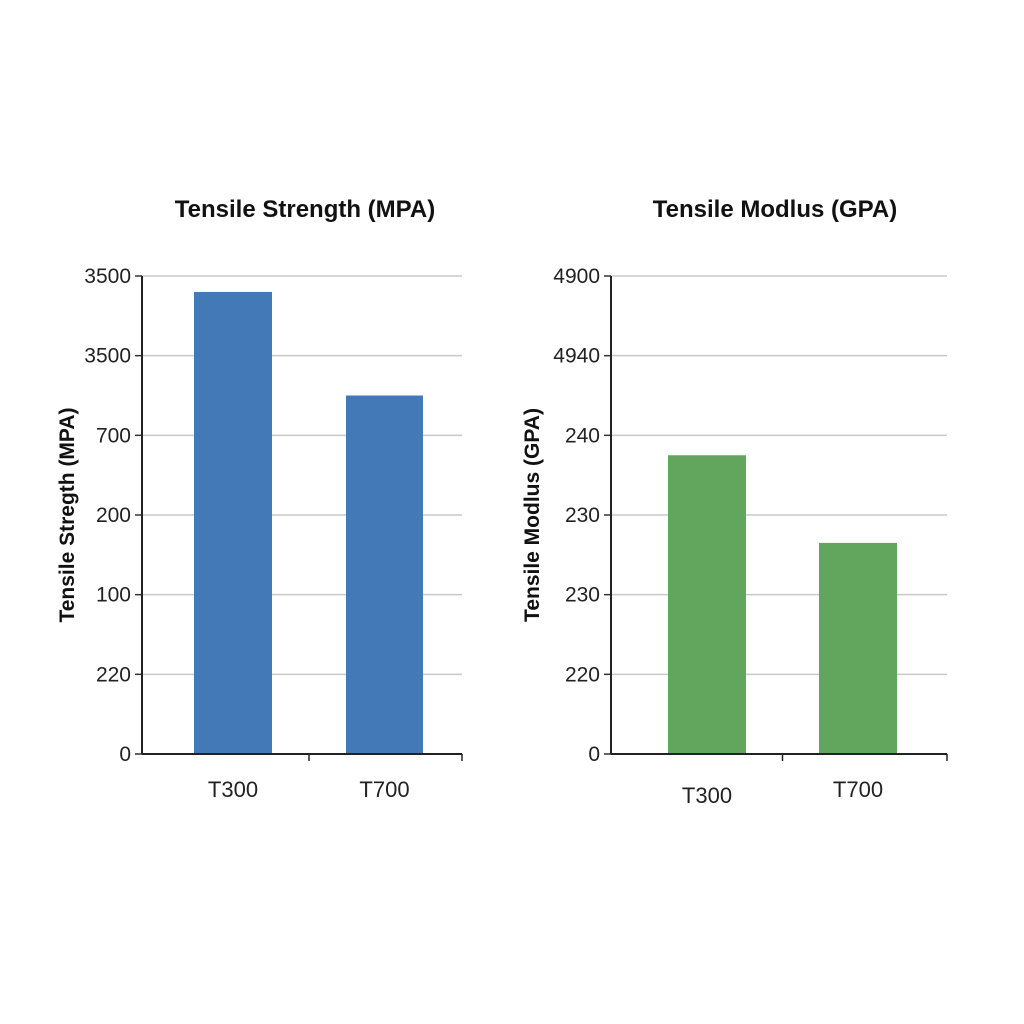 Image resolution: width=1024 pixels, height=1024 pixels. I want to click on chart-title: Tensile Strength (MPA), so click(305, 209).